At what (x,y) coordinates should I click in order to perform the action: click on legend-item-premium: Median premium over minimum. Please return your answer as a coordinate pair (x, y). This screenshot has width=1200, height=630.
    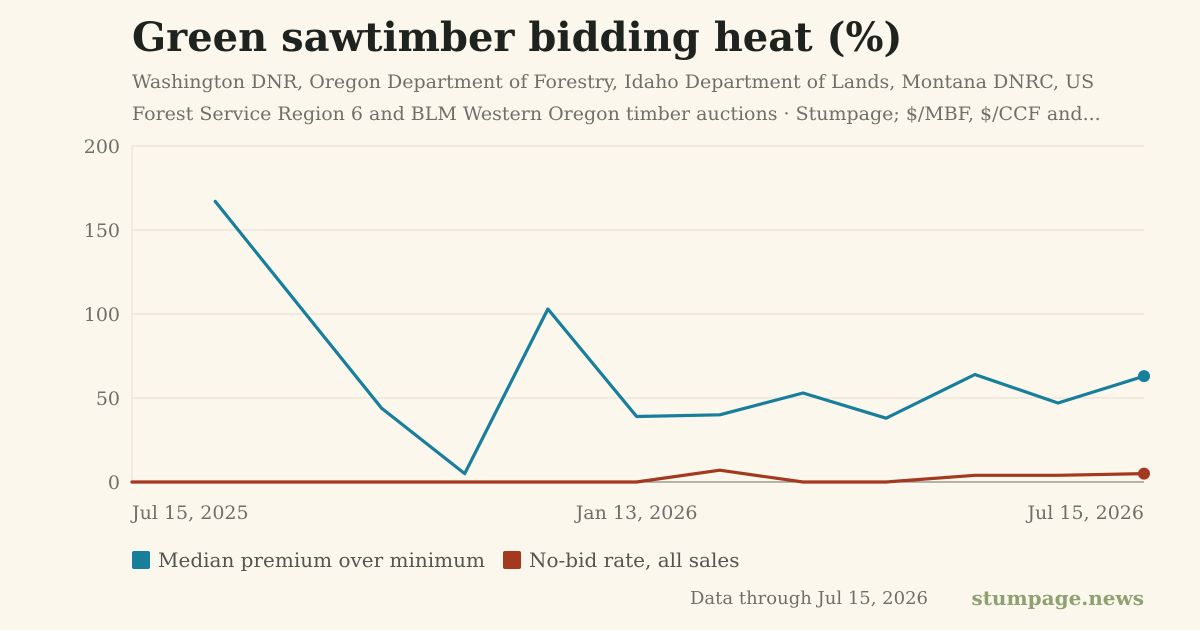
    Looking at the image, I should click on (308, 560).